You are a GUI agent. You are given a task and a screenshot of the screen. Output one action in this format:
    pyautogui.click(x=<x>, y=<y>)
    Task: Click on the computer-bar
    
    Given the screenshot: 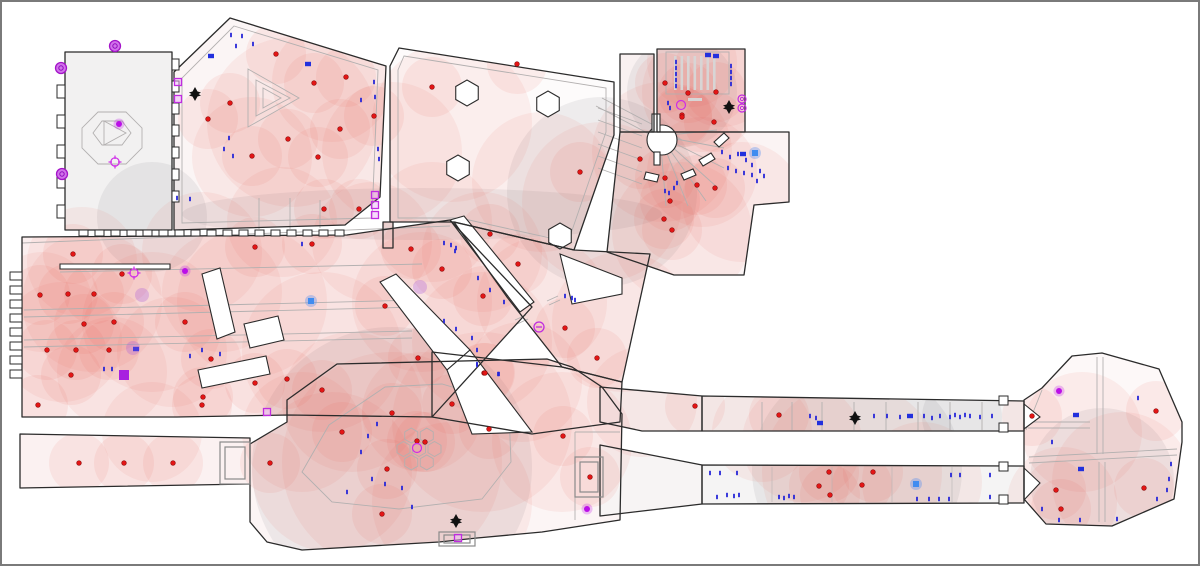 What is the action you would take?
    pyautogui.click(x=701, y=73)
    